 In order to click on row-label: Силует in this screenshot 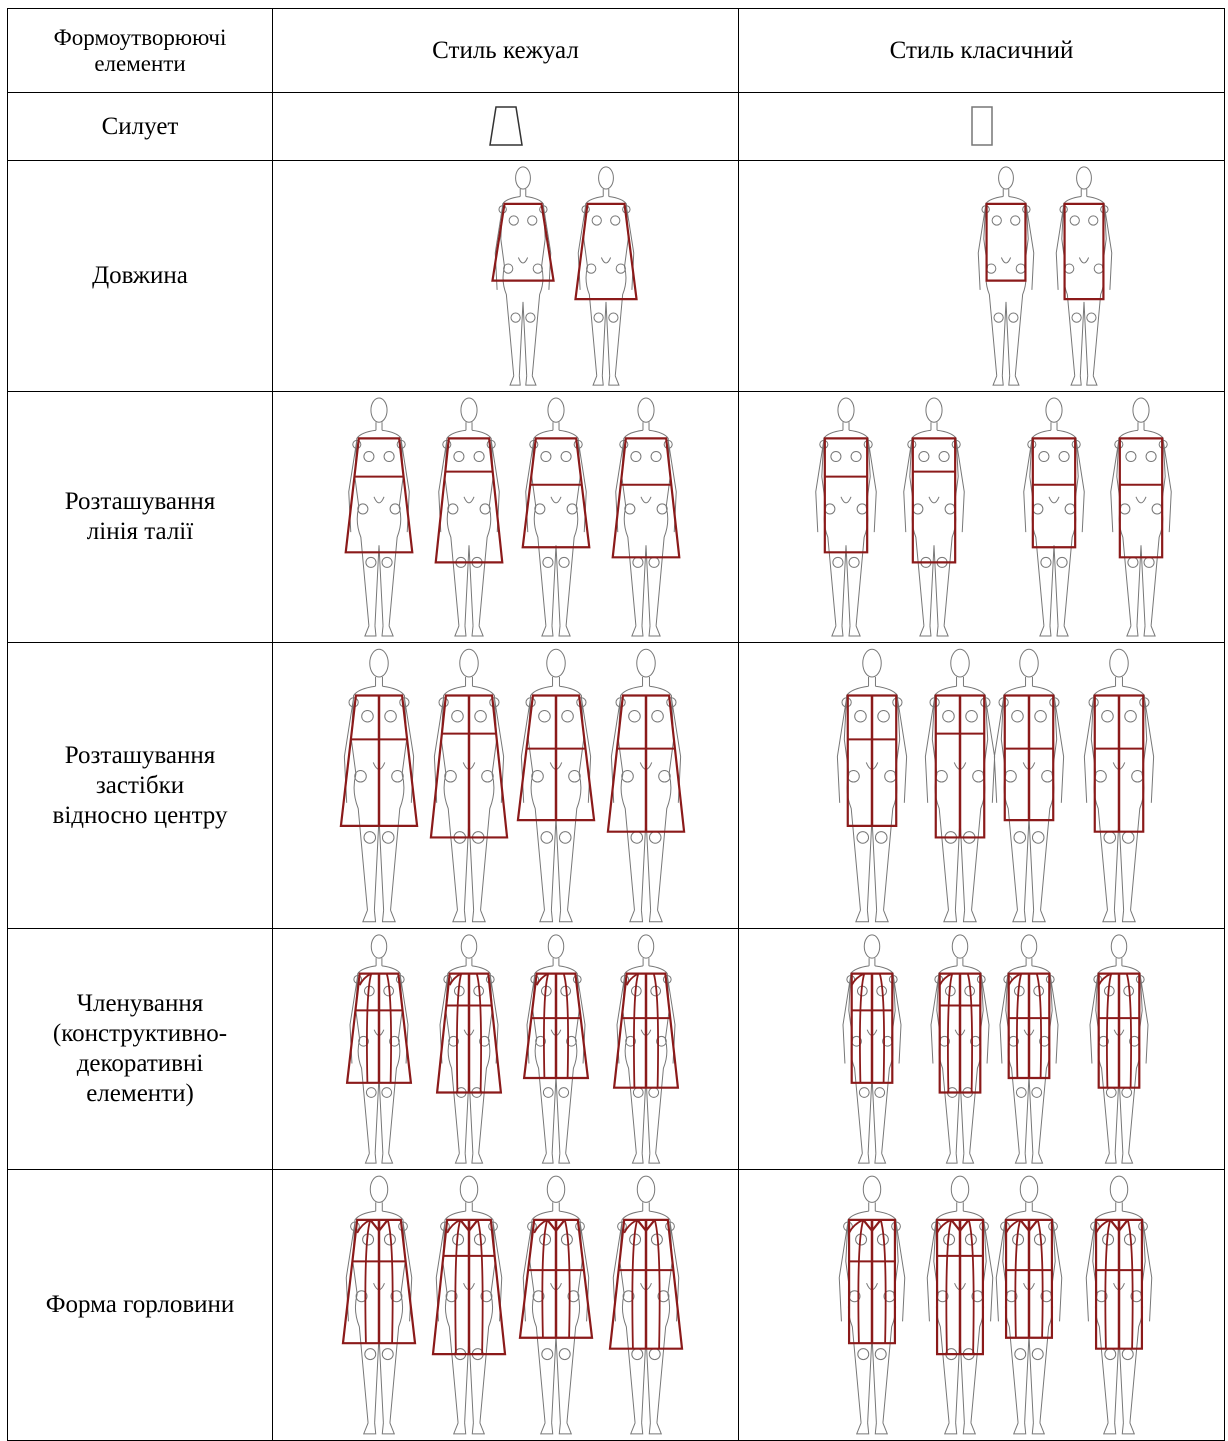, I will do `click(140, 126)`.